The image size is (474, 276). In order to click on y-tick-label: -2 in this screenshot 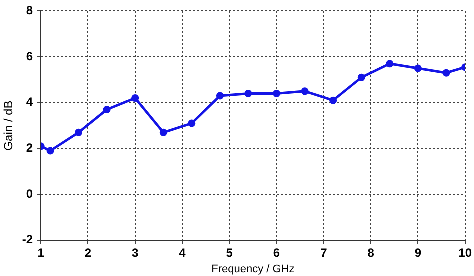, I will do `click(28, 239)`.